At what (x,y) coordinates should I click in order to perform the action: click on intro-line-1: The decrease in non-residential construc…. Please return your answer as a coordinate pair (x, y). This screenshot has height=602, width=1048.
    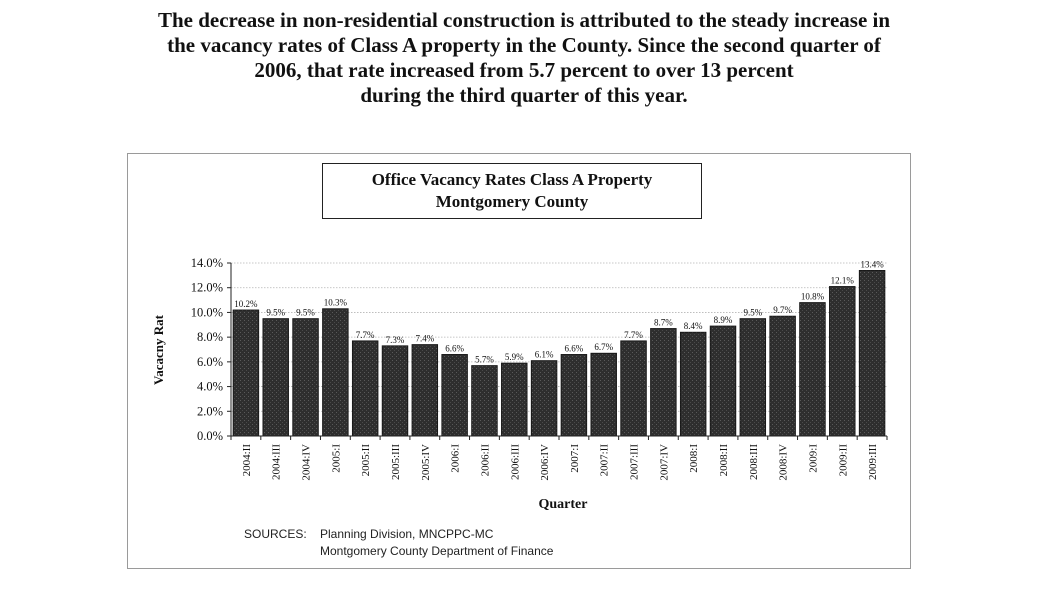
    Looking at the image, I should click on (524, 20).